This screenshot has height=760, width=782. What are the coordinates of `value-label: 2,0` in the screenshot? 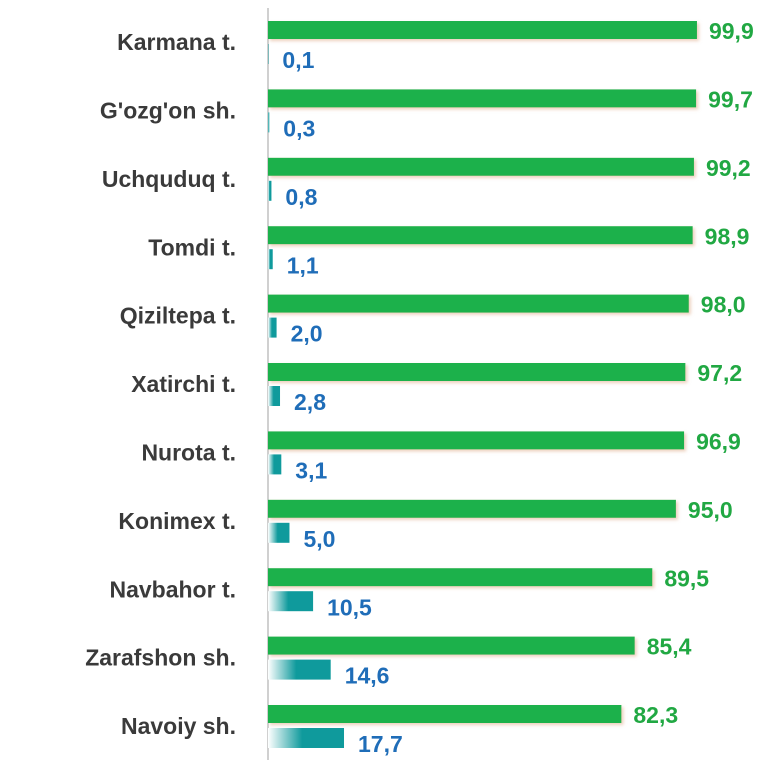 It's located at (307, 334).